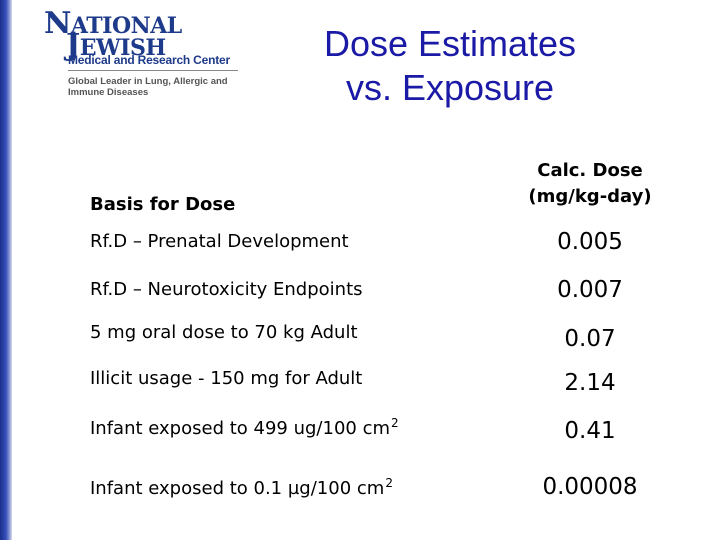 Image resolution: width=720 pixels, height=540 pixels. I want to click on side-accent-bar, so click(6, 270).